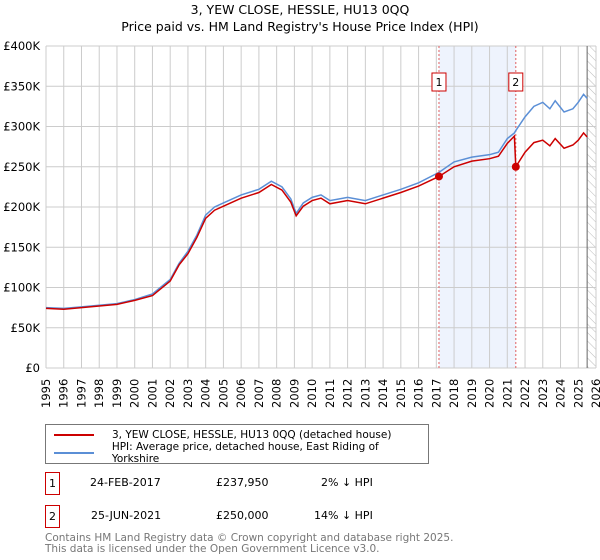  Describe the element at coordinates (454, 393) in the screenshot. I see `x-tick-label: 2018` at that location.